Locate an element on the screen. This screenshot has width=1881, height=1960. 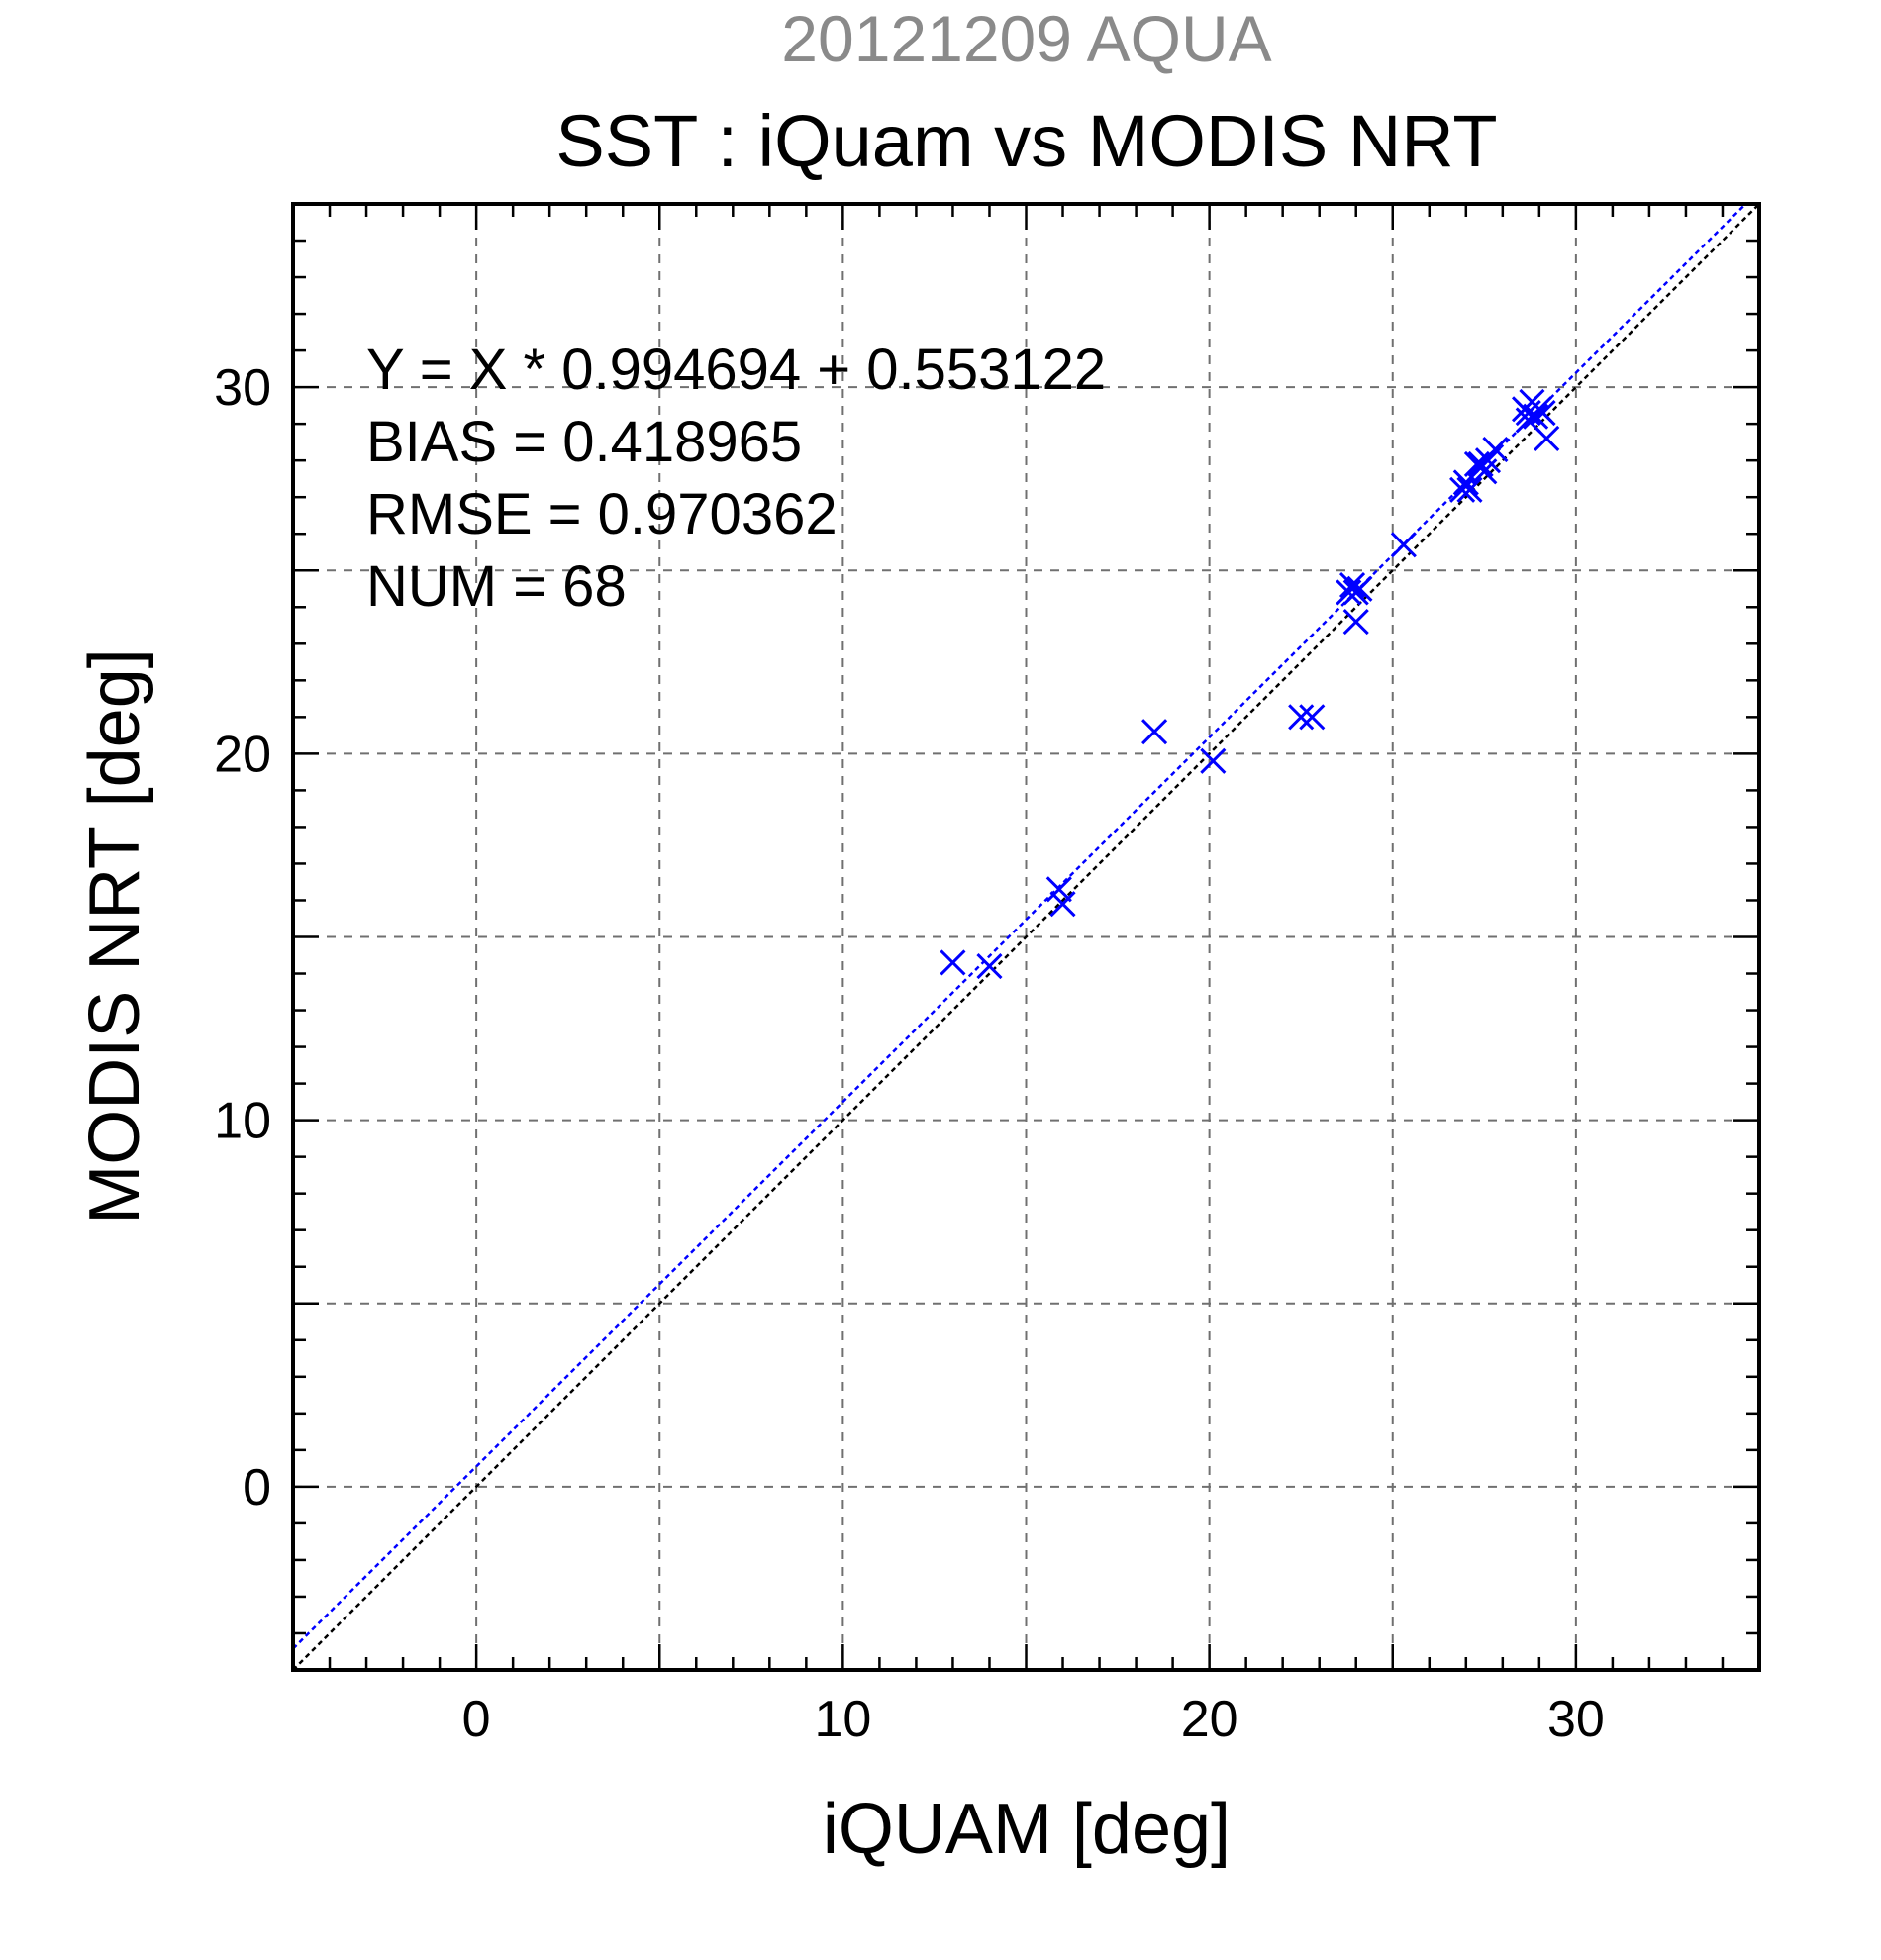
stats-fit-equation: Y = X * 0.994694 + 0.553122 is located at coordinates (736, 370).